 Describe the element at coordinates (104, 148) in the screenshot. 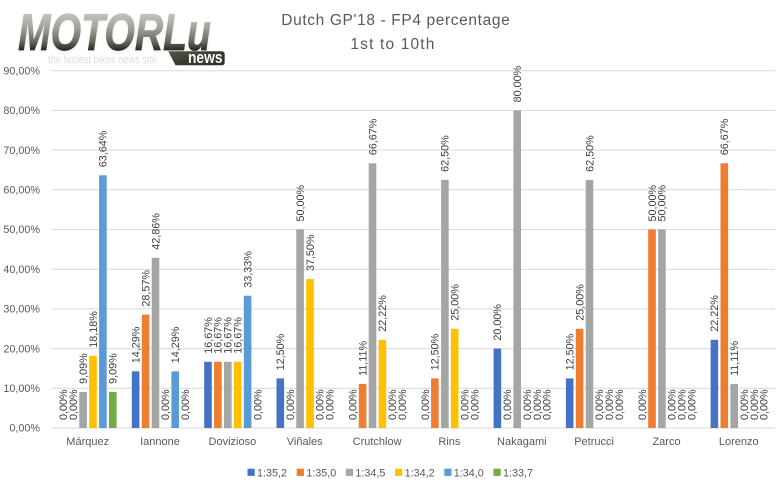

I see `svg-text: 63,64%` at that location.